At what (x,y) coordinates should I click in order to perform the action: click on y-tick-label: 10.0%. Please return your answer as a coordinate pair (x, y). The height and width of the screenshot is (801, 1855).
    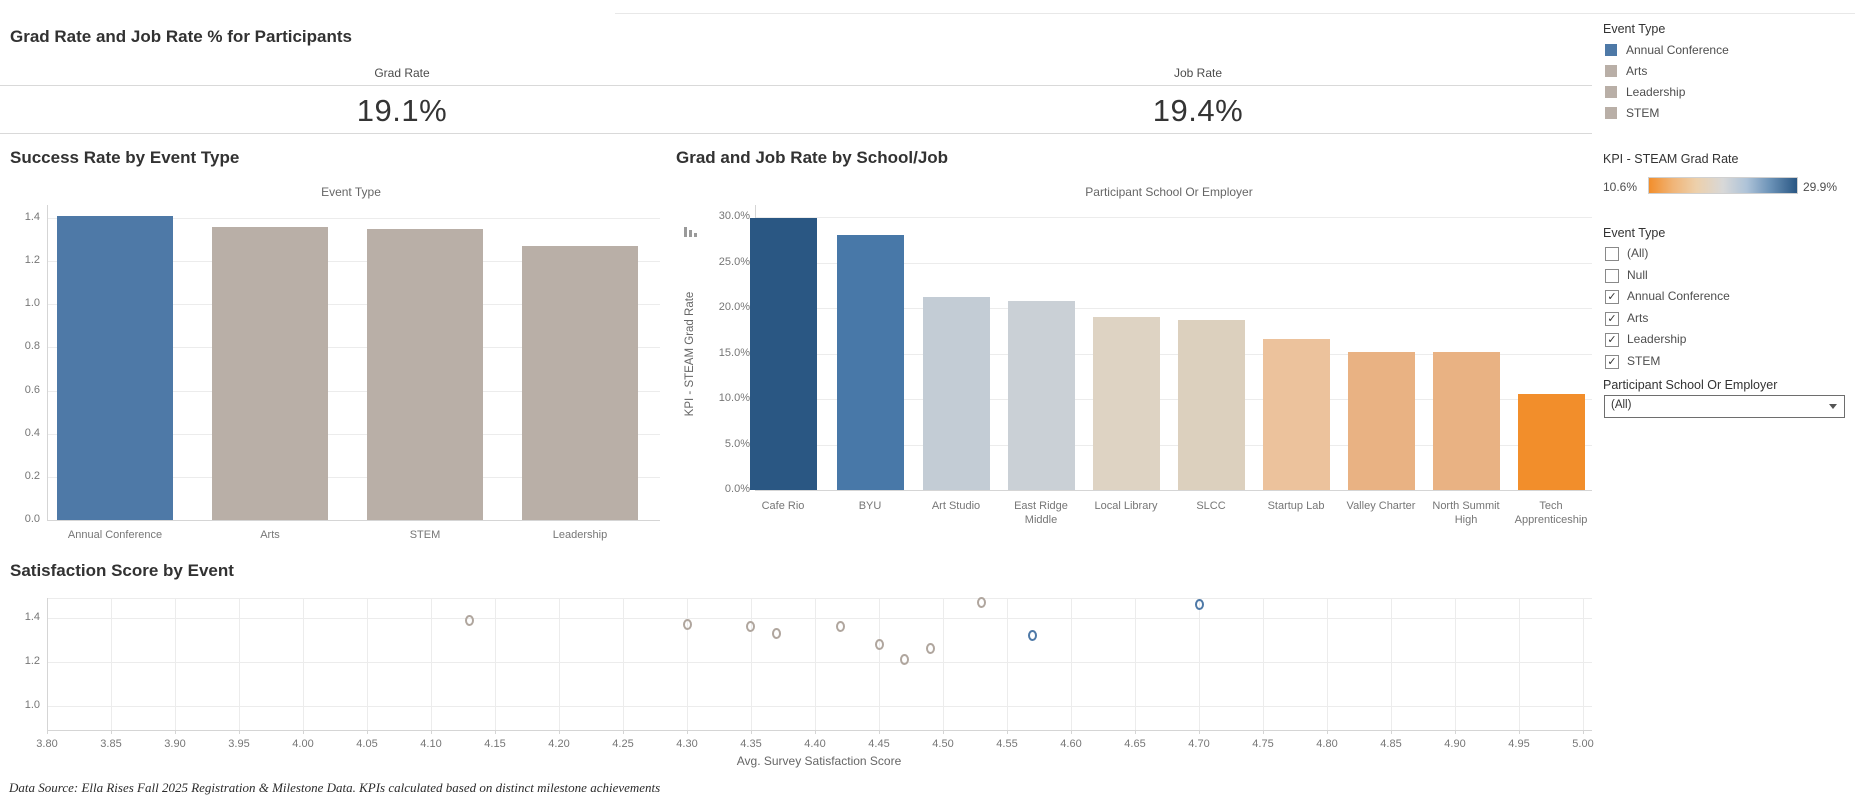
    Looking at the image, I should click on (734, 398).